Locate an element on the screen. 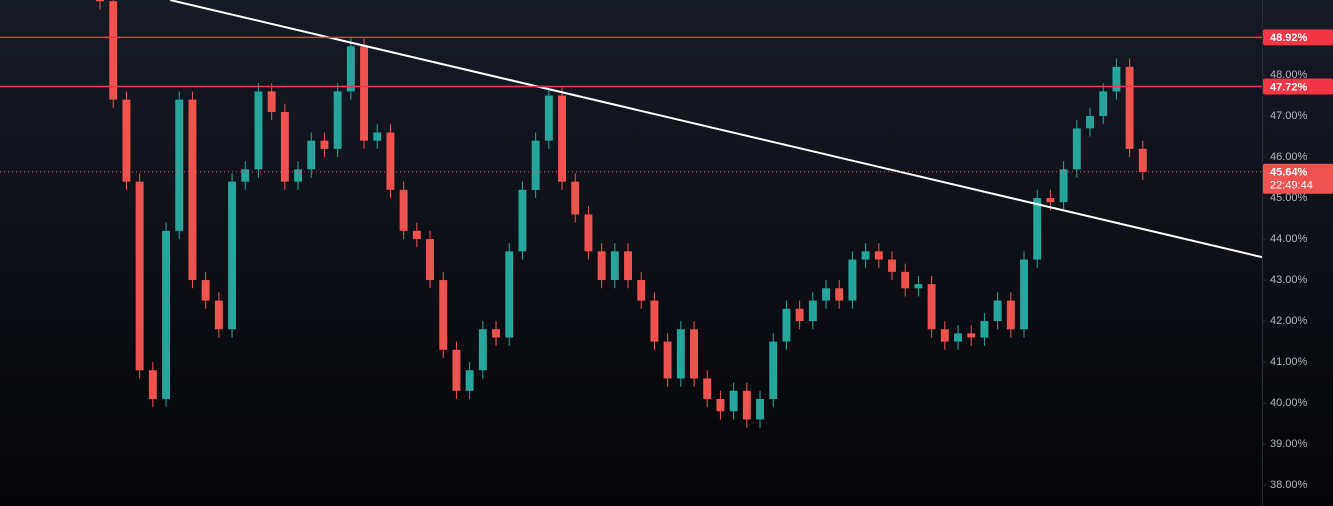  y-tick-label: 43.00% is located at coordinates (1289, 280).